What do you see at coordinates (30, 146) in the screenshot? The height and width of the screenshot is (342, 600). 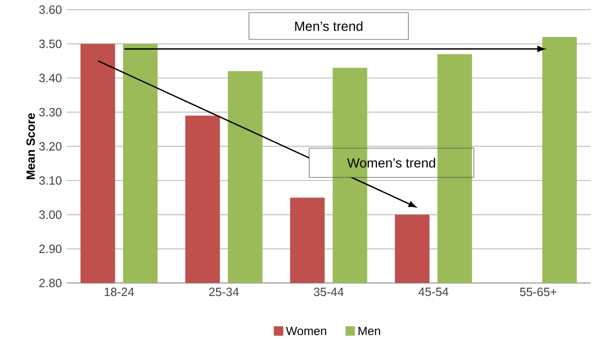 I see `y-axis-title: Mean Score` at bounding box center [30, 146].